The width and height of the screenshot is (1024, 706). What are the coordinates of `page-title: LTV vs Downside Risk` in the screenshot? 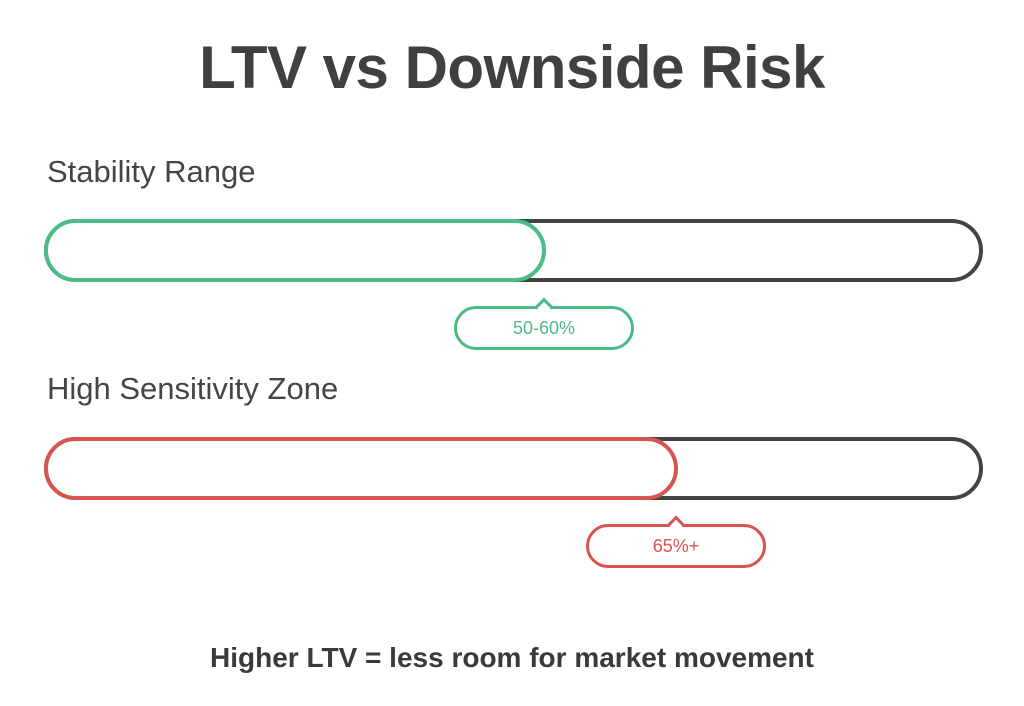 It's located at (512, 67).